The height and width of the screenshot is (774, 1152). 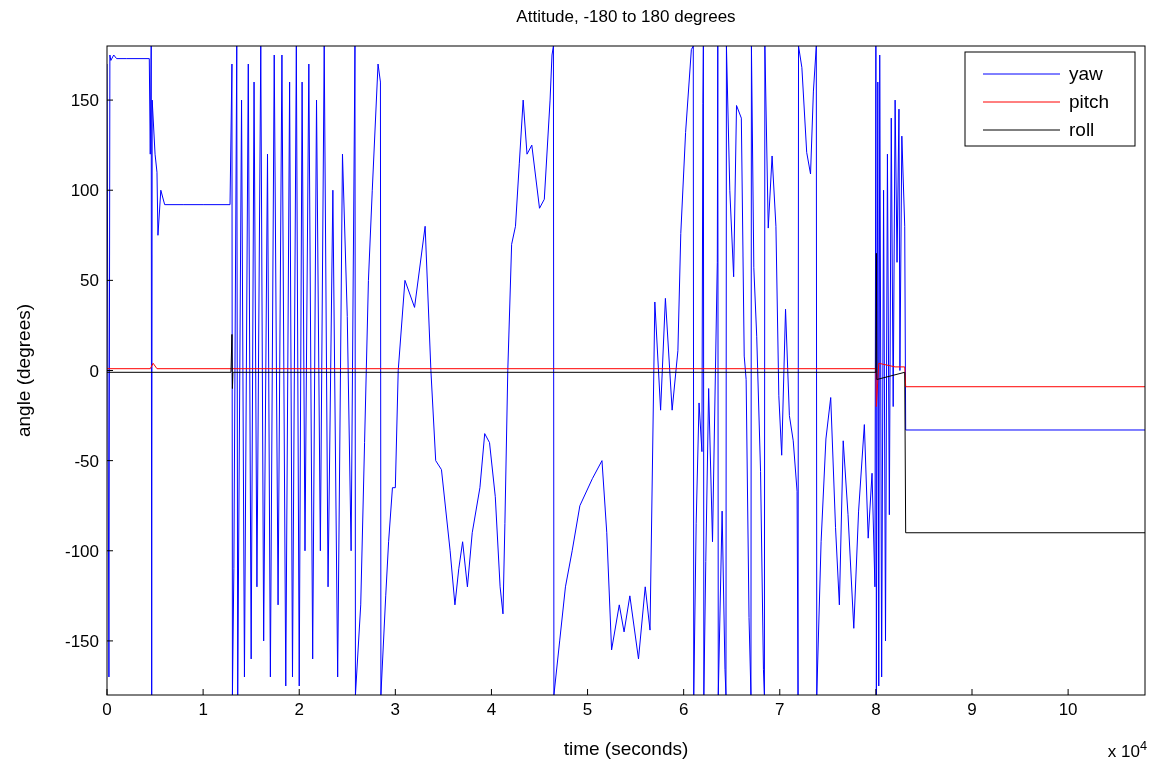 What do you see at coordinates (1086, 73) in the screenshot?
I see `legend-label: yaw` at bounding box center [1086, 73].